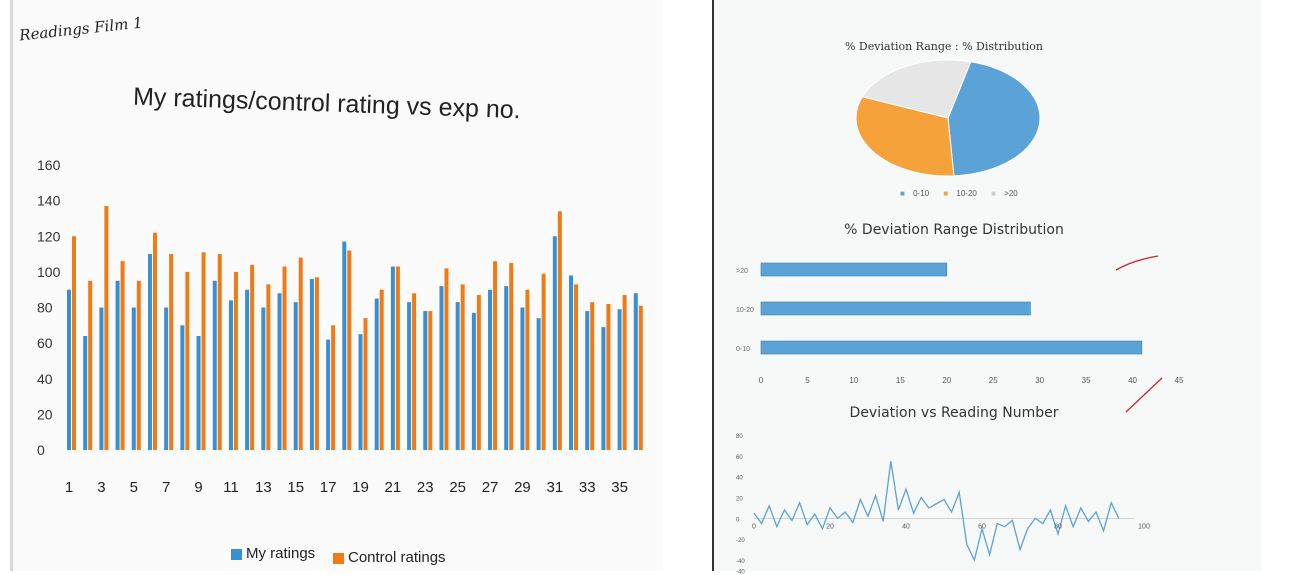 The height and width of the screenshot is (575, 1292). Describe the element at coordinates (830, 526) in the screenshot. I see `line-x-tick-label: 20` at that location.